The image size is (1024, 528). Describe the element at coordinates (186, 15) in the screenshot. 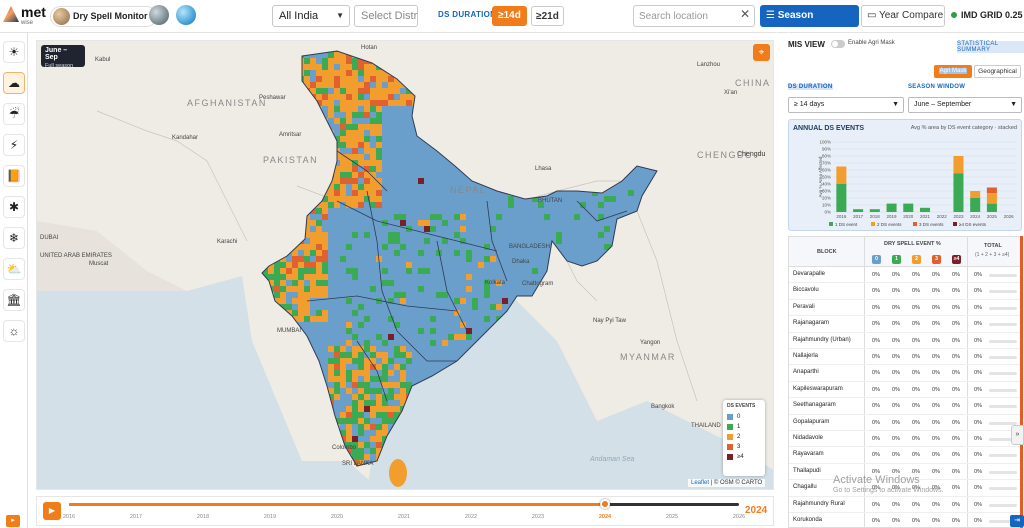

I see `globe-blue-icon` at that location.